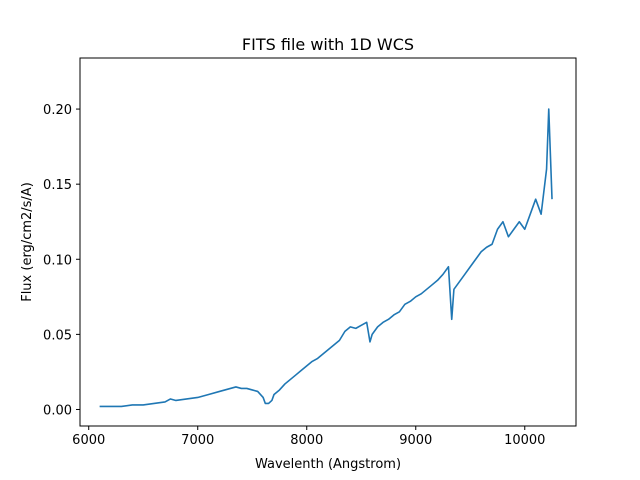 This screenshot has width=640, height=480. What do you see at coordinates (57, 185) in the screenshot?
I see `y-tick-label: 0.15` at bounding box center [57, 185].